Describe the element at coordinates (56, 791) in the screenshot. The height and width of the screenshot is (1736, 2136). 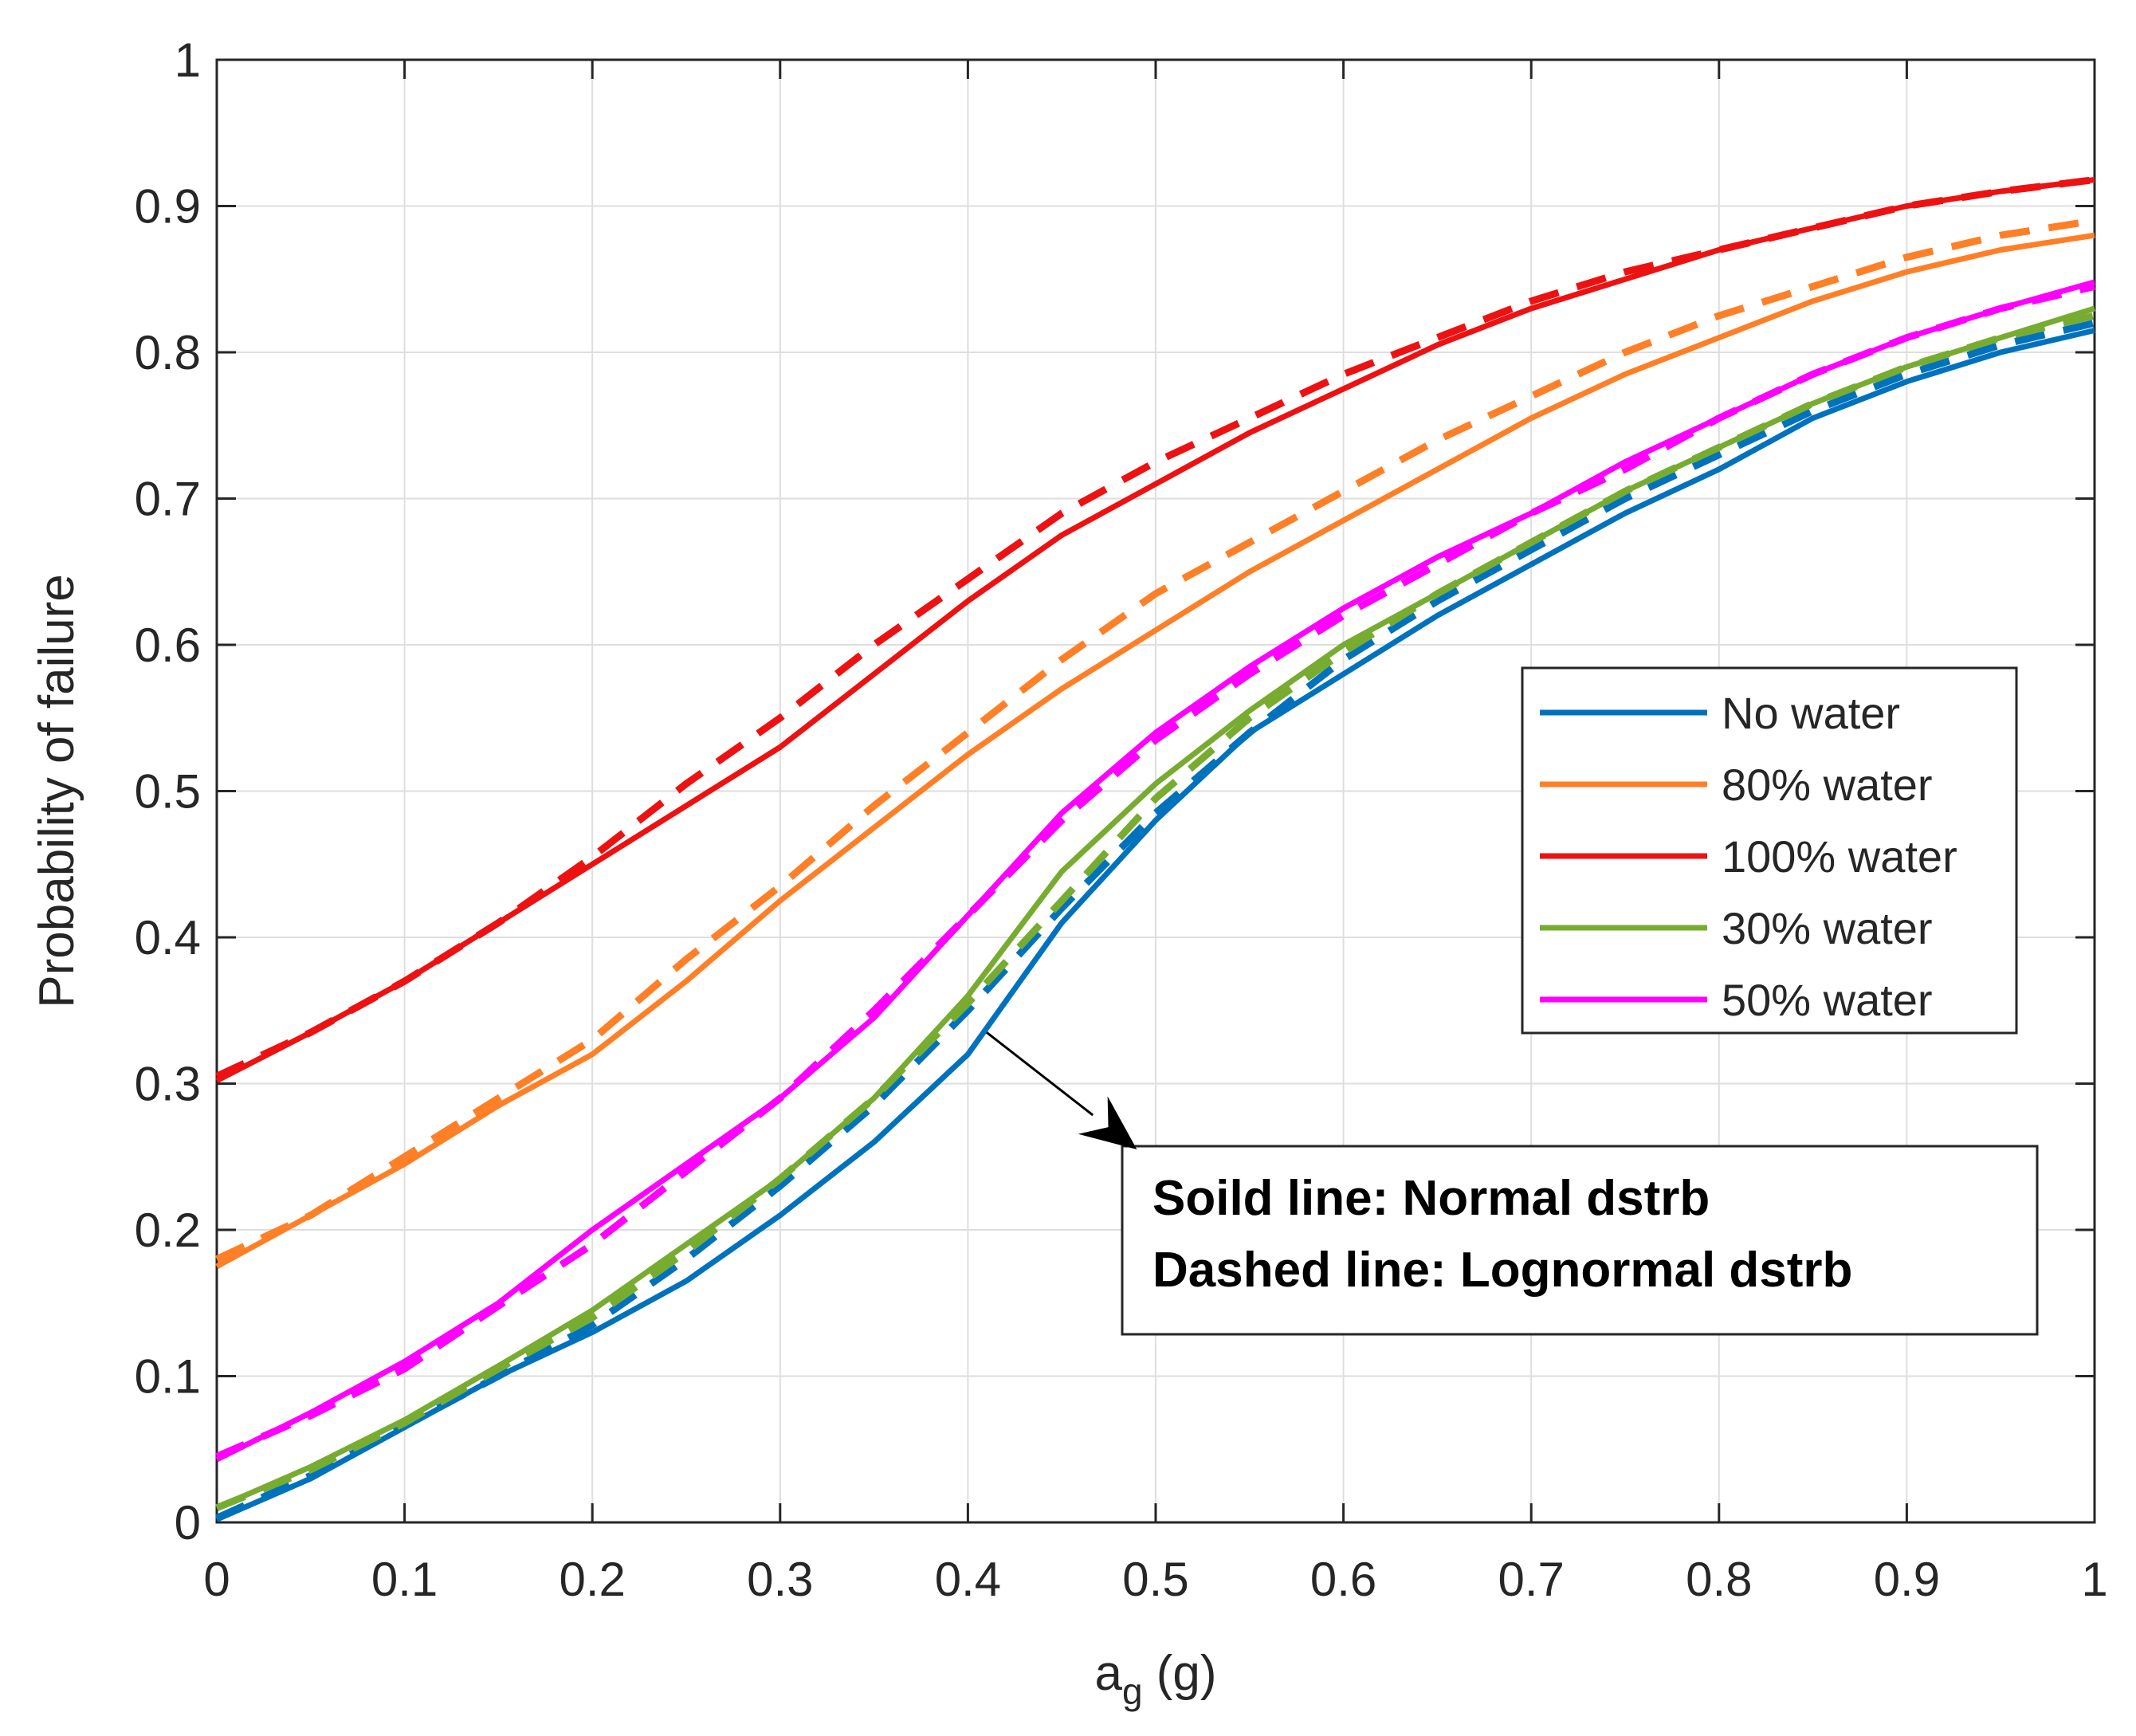
I see `y-axis-label: Probability of failure` at that location.